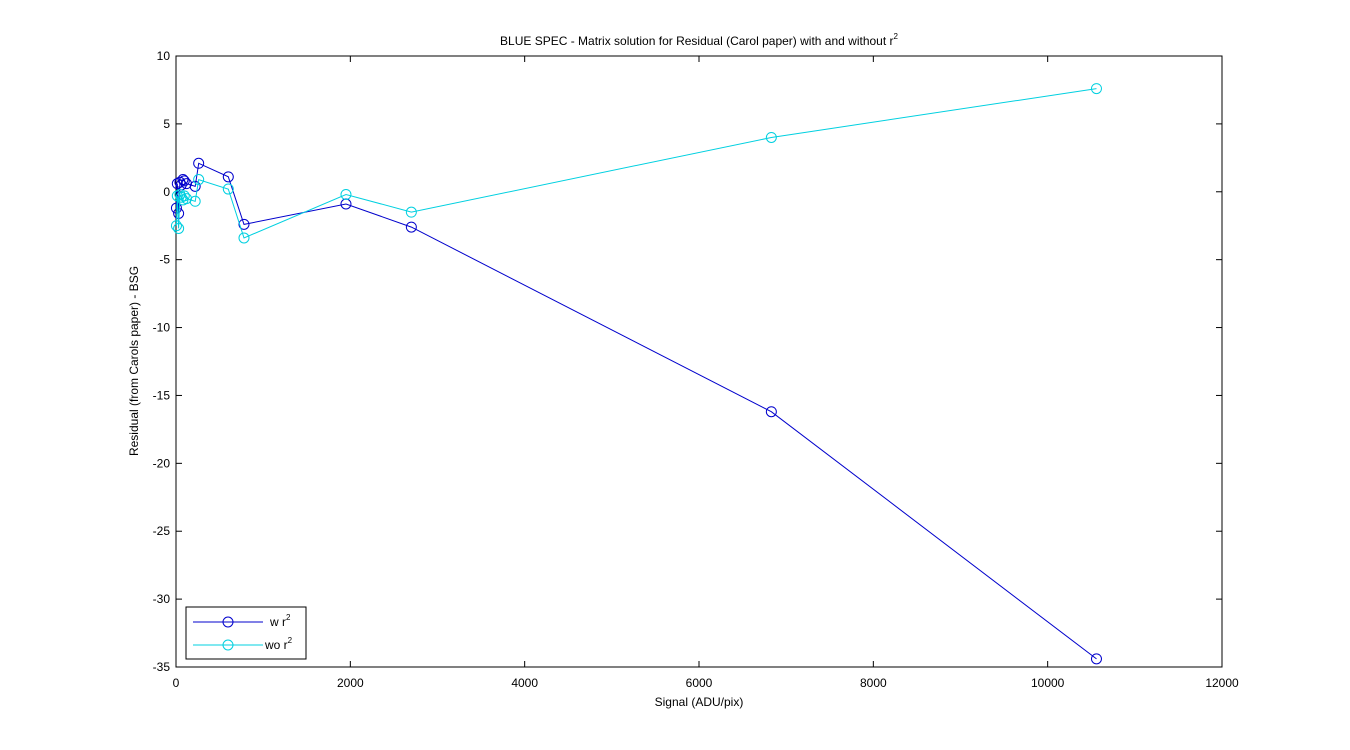 The height and width of the screenshot is (750, 1350). What do you see at coordinates (280, 621) in the screenshot?
I see `legend-label-w-r2: w r2` at bounding box center [280, 621].